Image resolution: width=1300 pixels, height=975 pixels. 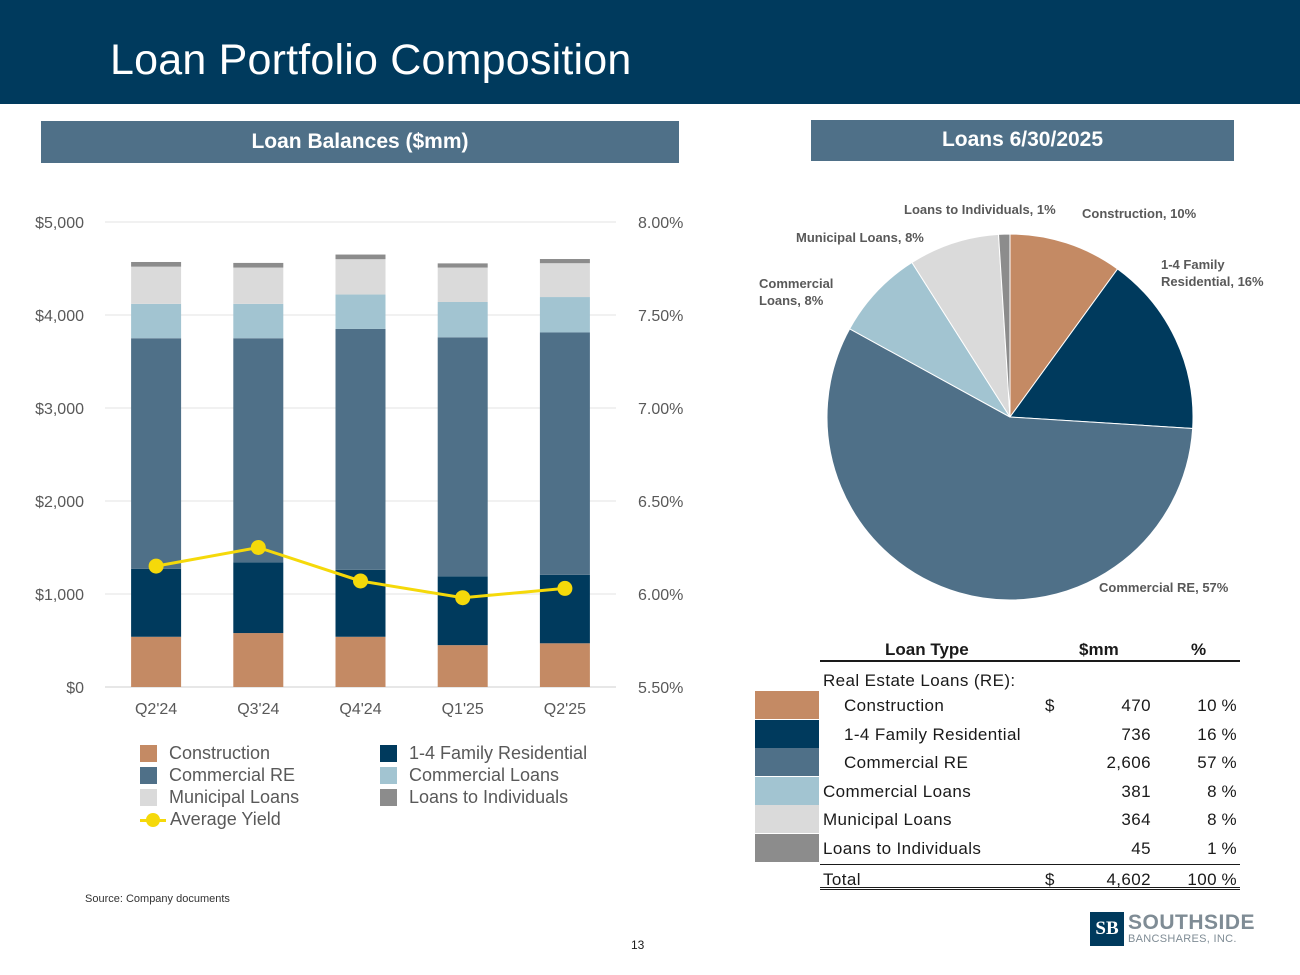 I want to click on y-right-tick-label: 8.00%, so click(x=660, y=223).